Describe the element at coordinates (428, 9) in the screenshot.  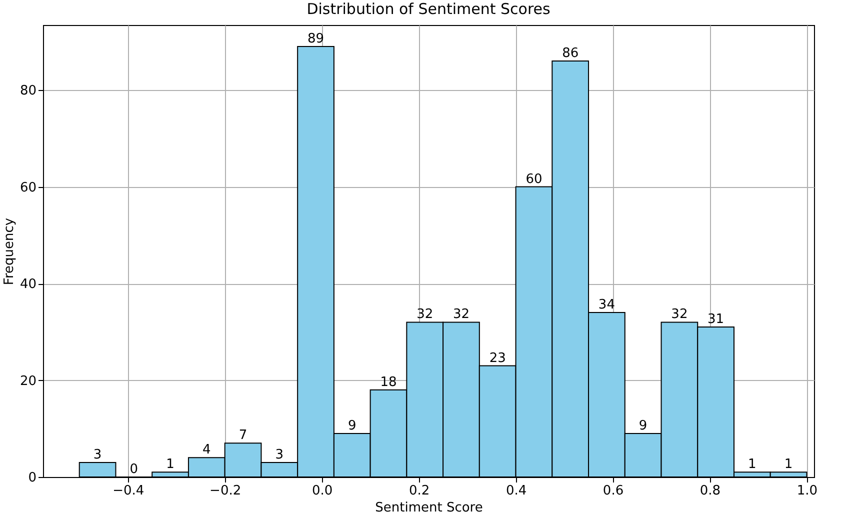
I see `chart-title: Distribution of Sentiment Scores` at that location.